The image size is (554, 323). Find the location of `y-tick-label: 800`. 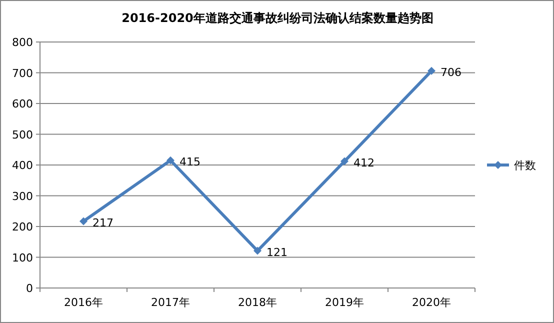

y-tick-label: 800 is located at coordinates (22, 42).